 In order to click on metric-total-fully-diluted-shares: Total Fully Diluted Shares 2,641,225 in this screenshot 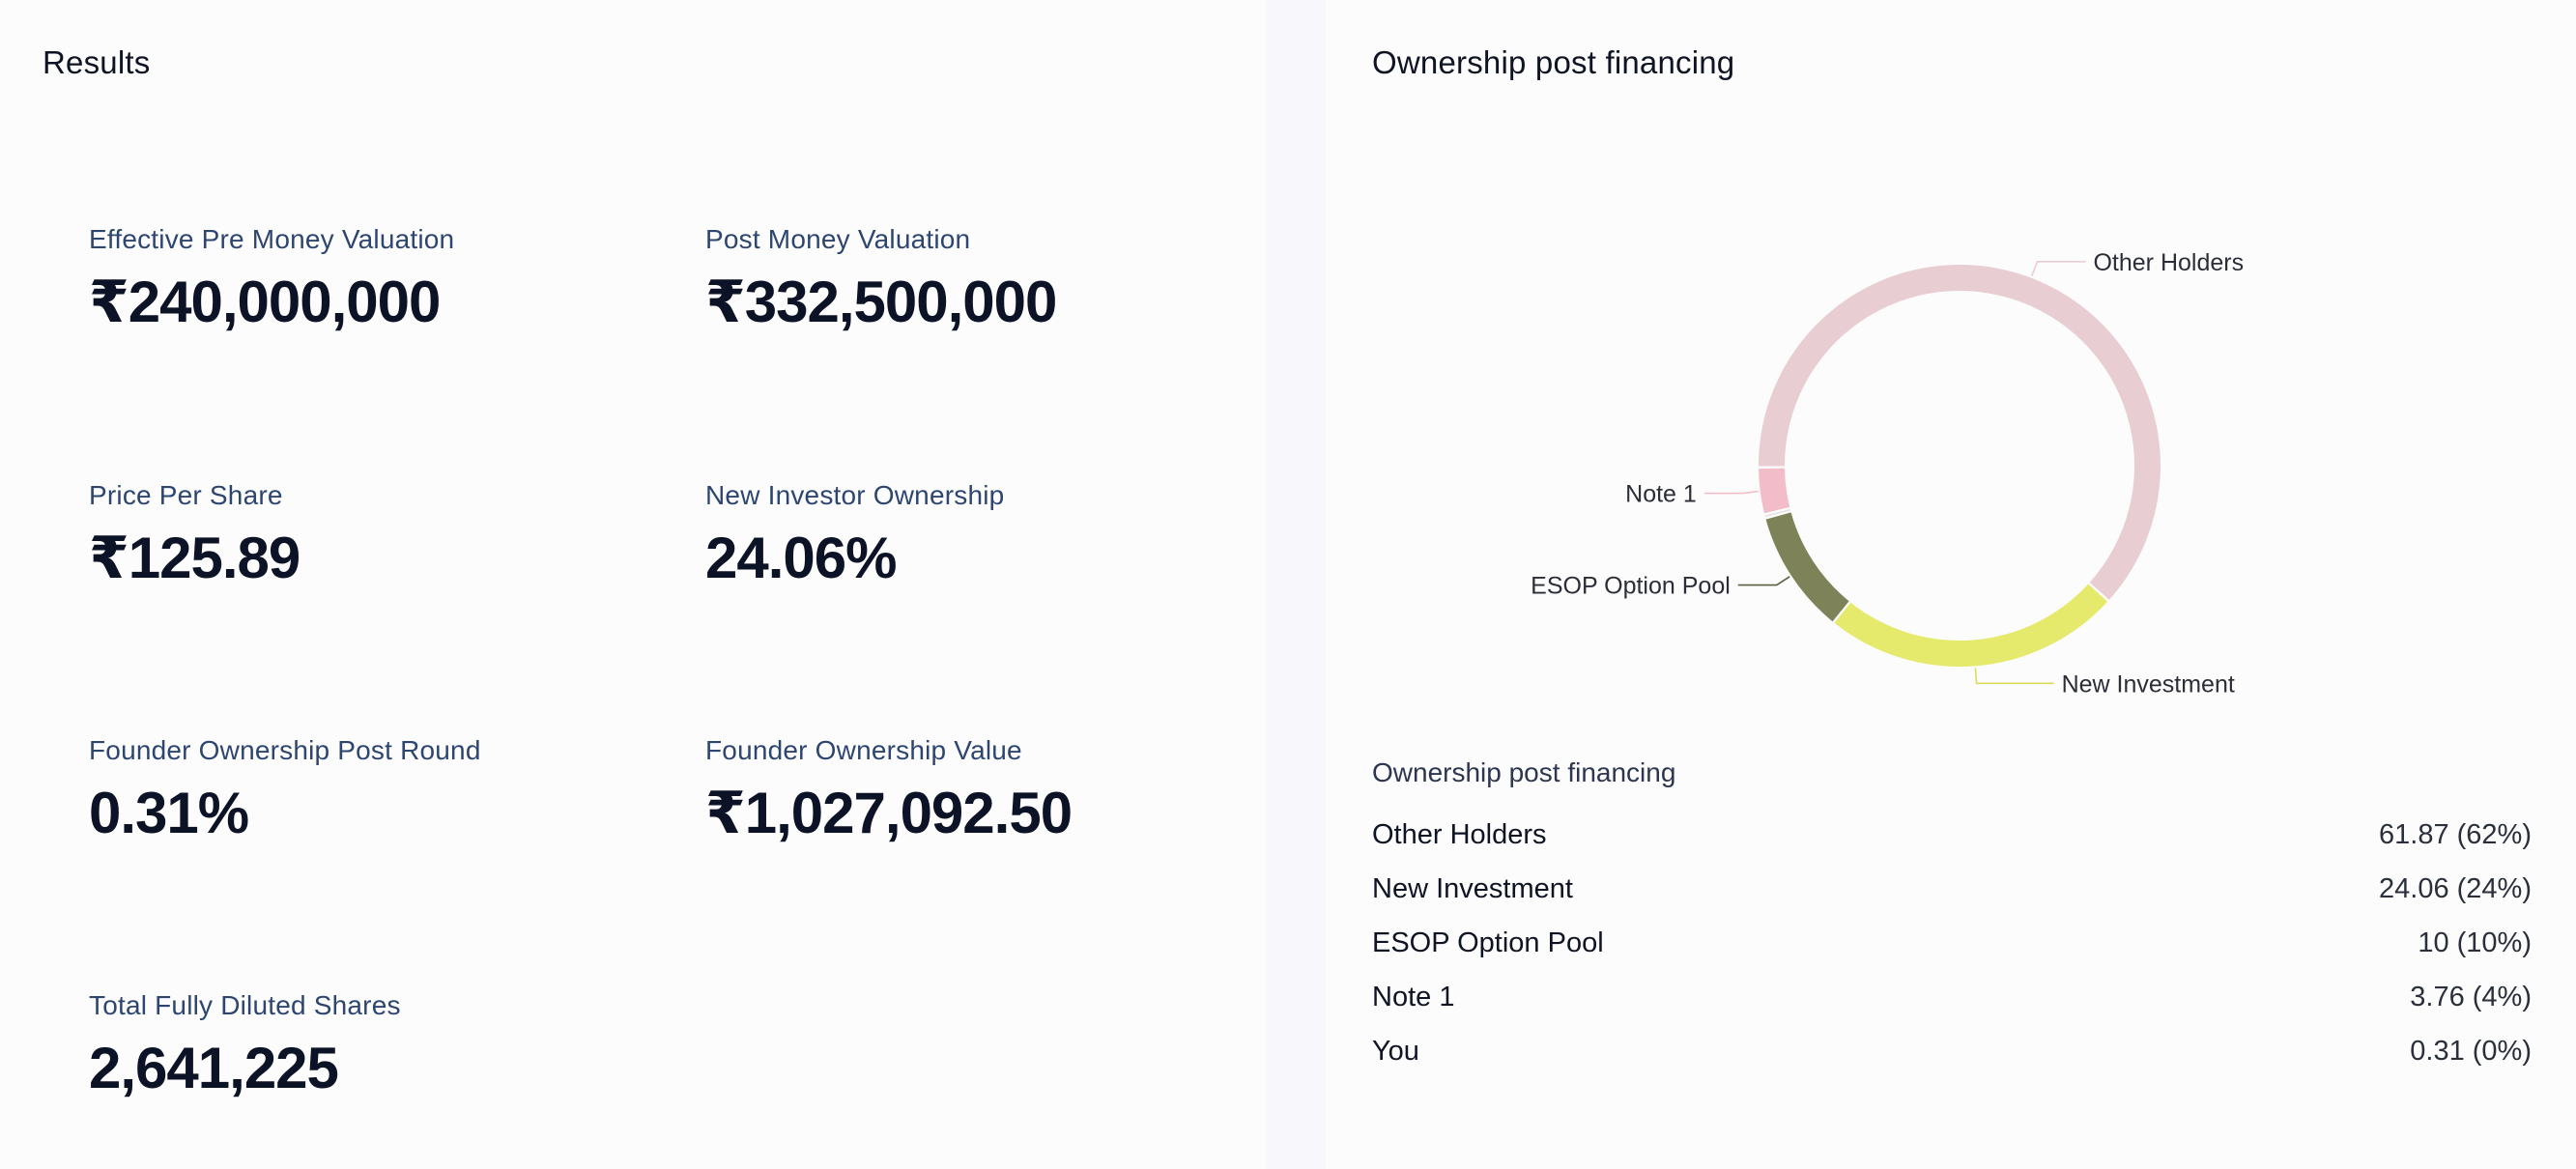, I will do `click(379, 1045)`.